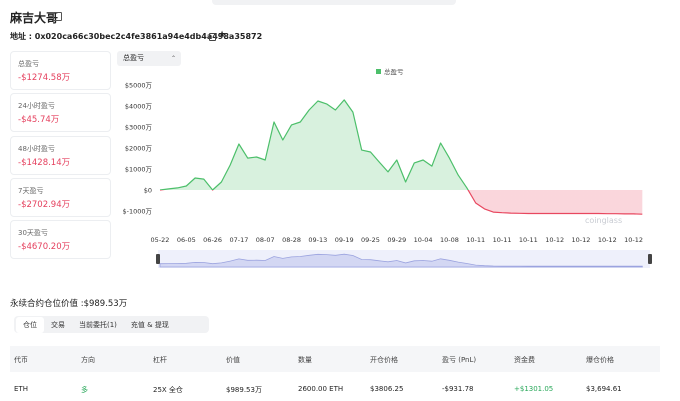  I want to click on x-tick-label: 08-28, so click(291, 240).